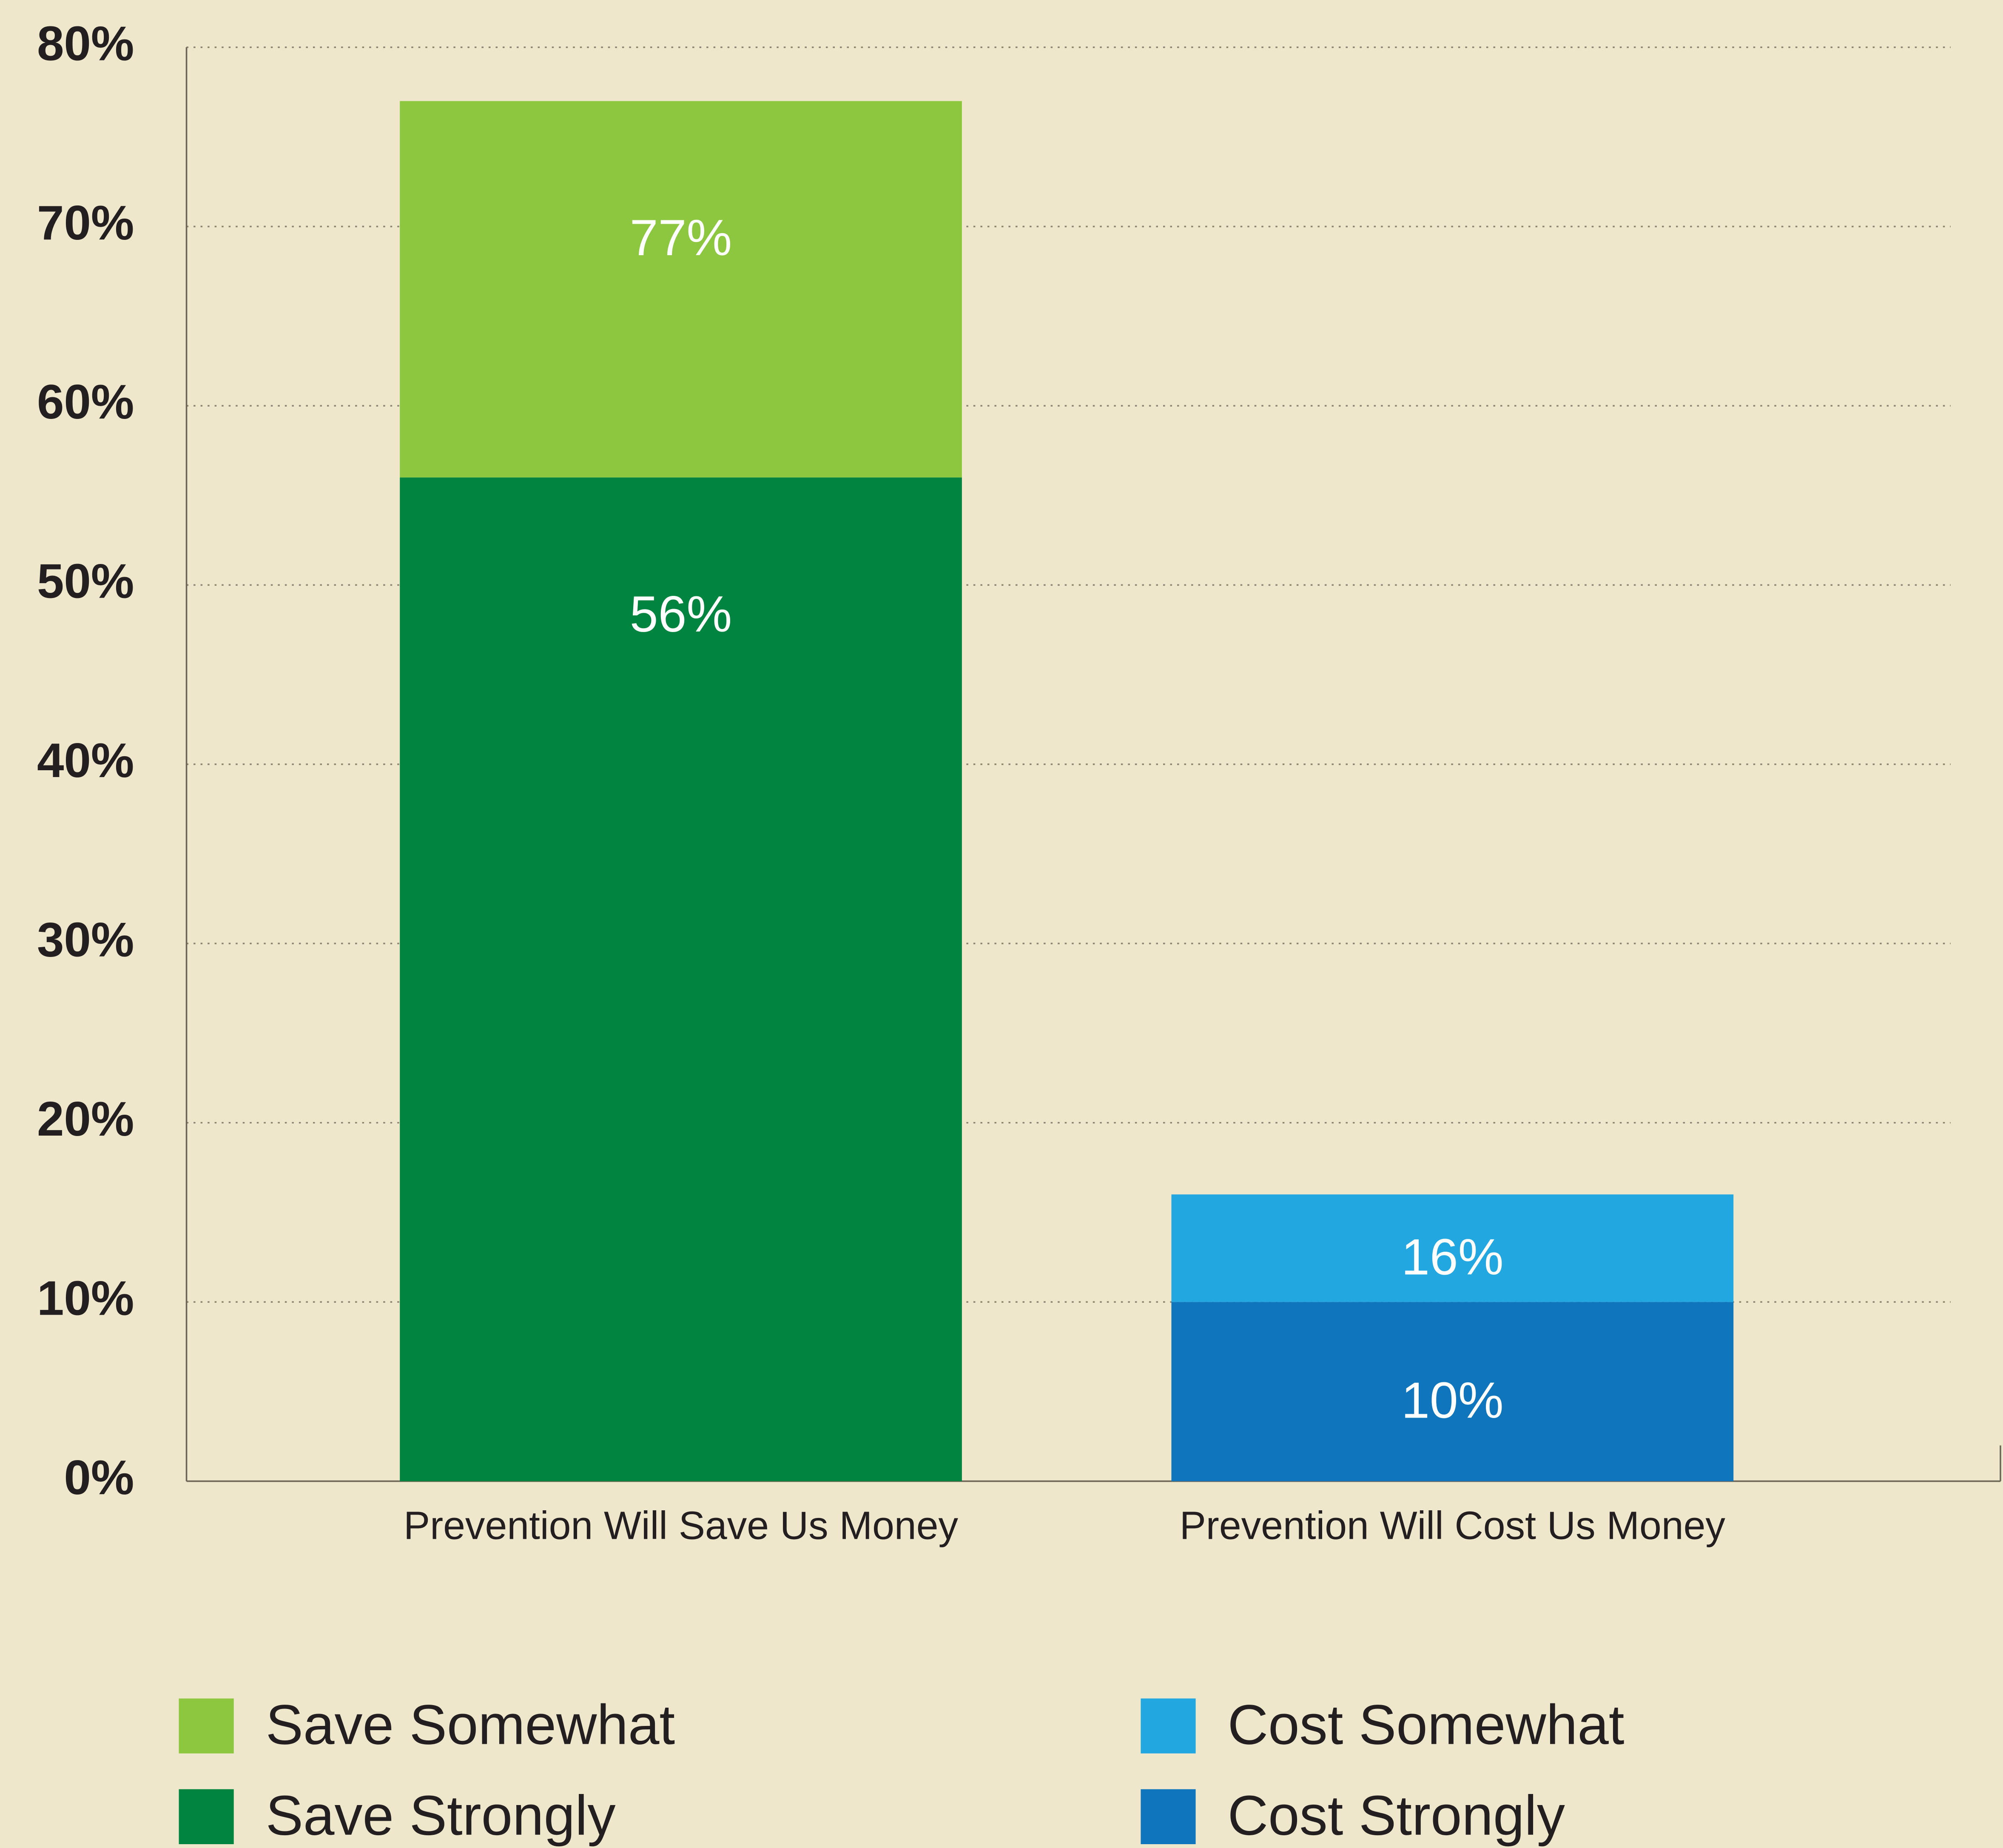 The image size is (2003, 1848). What do you see at coordinates (441, 1816) in the screenshot?
I see `legend-label: Save Strongly` at bounding box center [441, 1816].